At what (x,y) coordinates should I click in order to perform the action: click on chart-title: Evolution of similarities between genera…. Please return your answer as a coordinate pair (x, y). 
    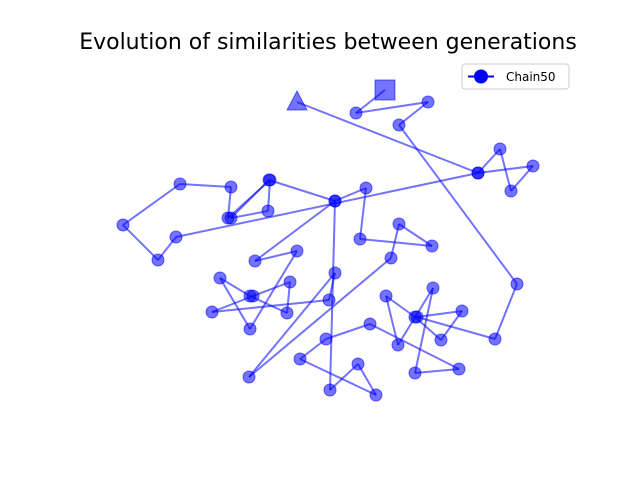
    Looking at the image, I should click on (328, 42).